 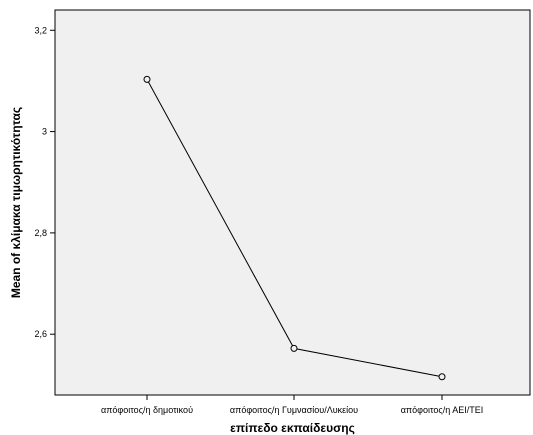 I want to click on x-axis-title: επίπεδο εκπαίδευσης, so click(x=292, y=428).